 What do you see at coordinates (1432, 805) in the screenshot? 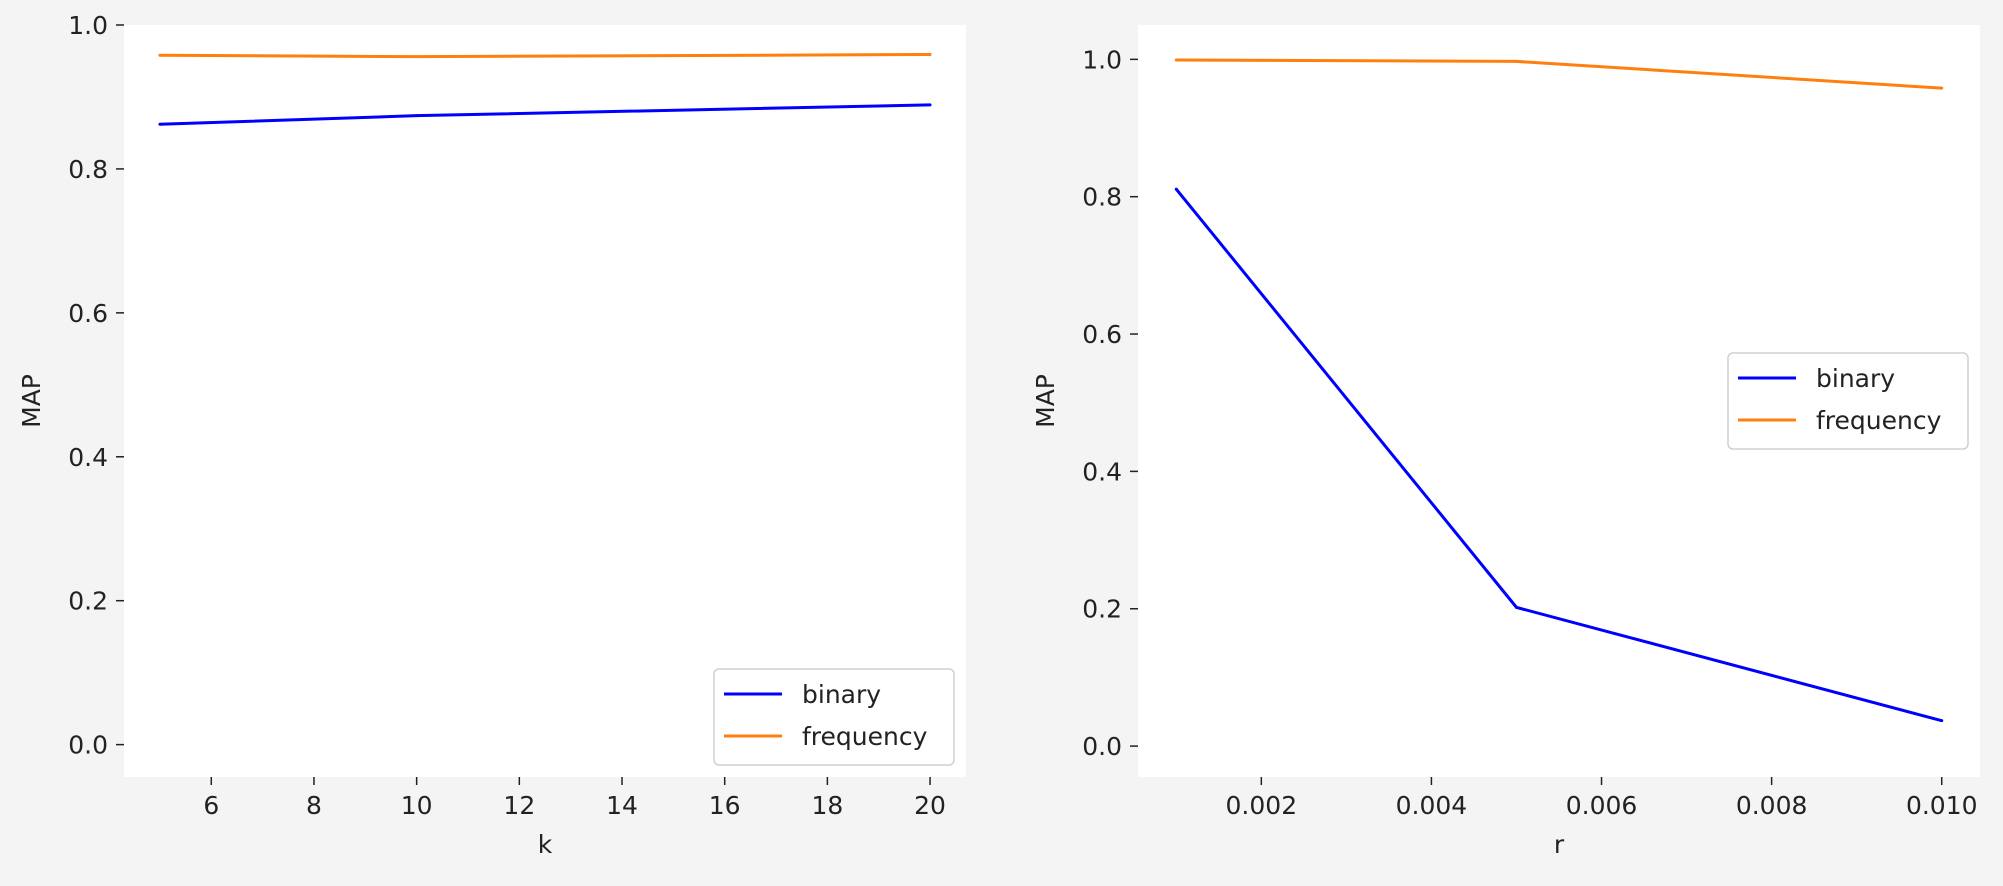
I see `x-tick-label: 0.004` at bounding box center [1432, 805].